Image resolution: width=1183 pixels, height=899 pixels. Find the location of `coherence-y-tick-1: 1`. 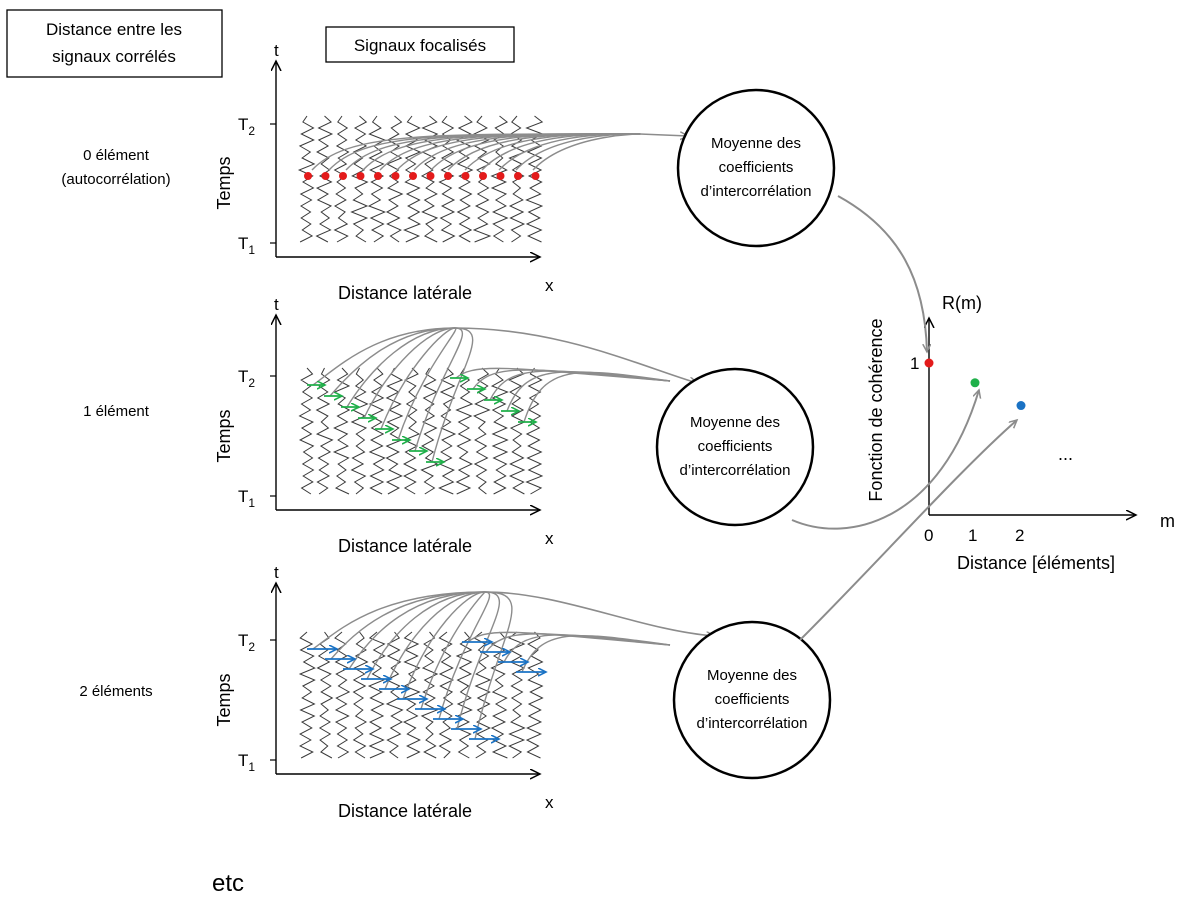

coherence-y-tick-1: 1 is located at coordinates (914, 363).